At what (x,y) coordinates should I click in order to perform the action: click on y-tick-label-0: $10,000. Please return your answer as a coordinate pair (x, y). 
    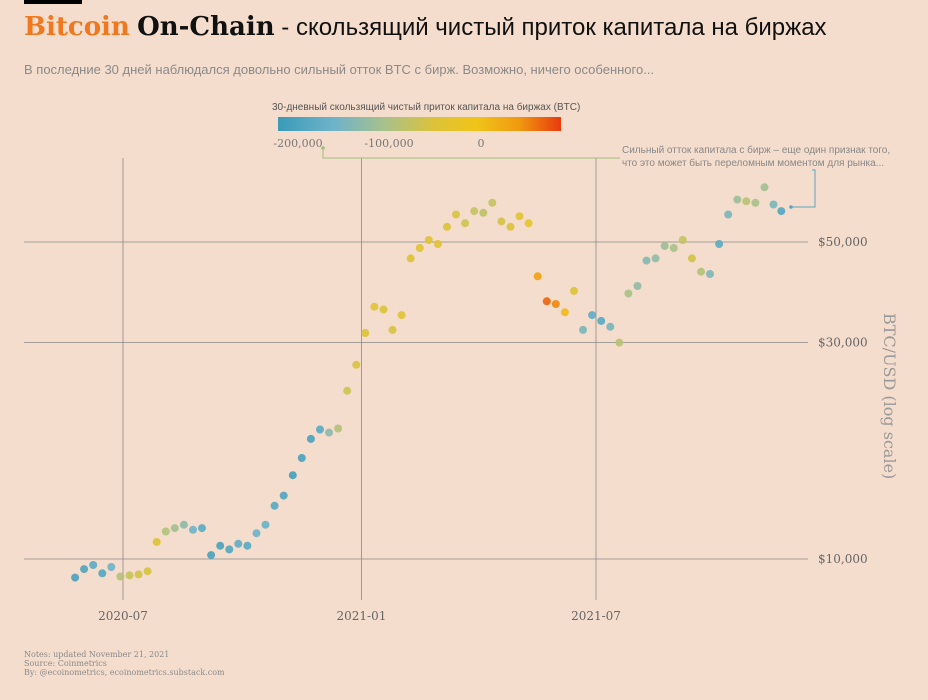
    Looking at the image, I should click on (843, 559).